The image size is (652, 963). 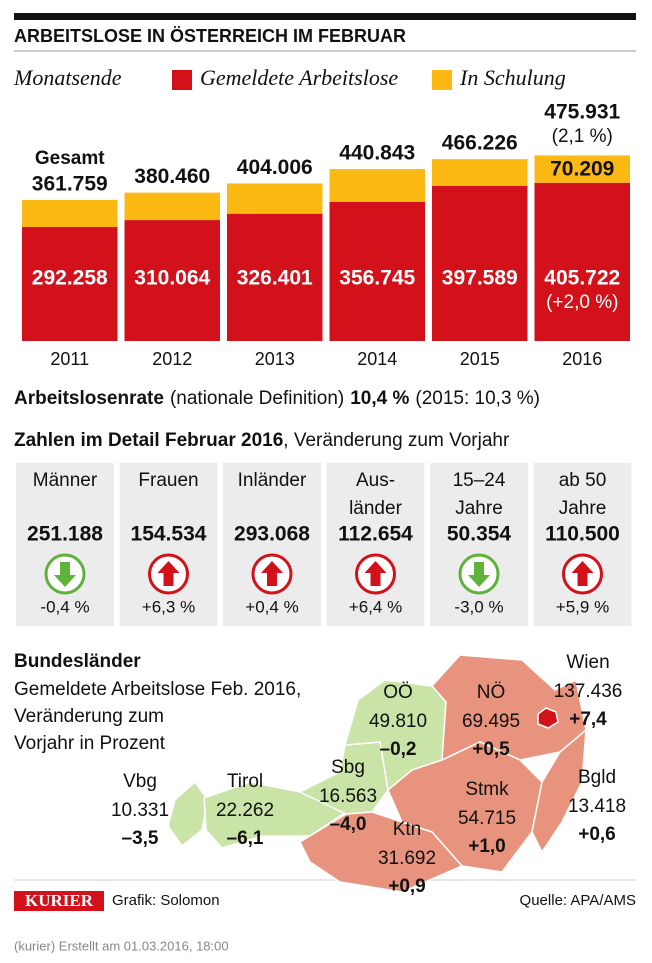 I want to click on detail-value: 251.188, so click(x=65, y=534).